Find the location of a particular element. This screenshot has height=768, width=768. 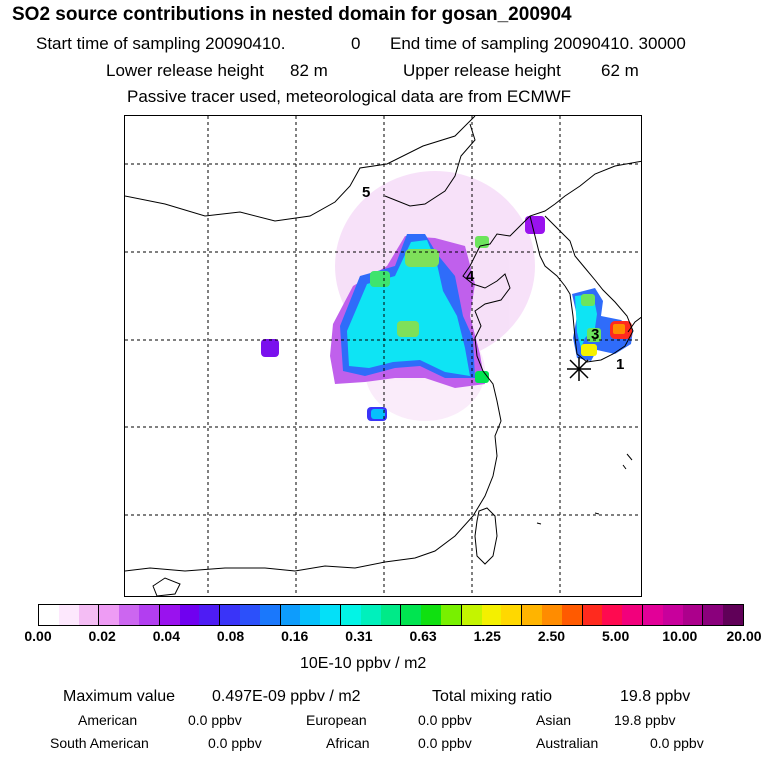

region-name-european: European is located at coordinates (336, 720).